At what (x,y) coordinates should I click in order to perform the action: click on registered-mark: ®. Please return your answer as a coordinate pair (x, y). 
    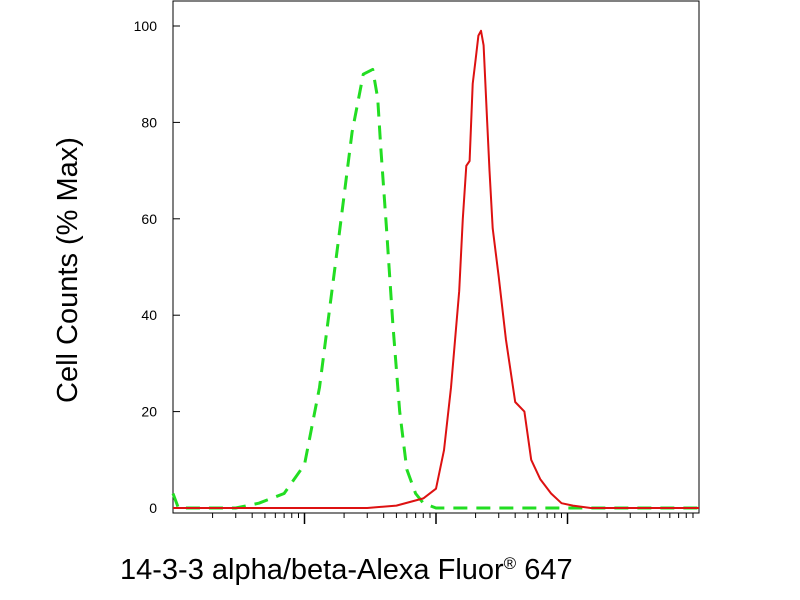
    Looking at the image, I should click on (510, 563).